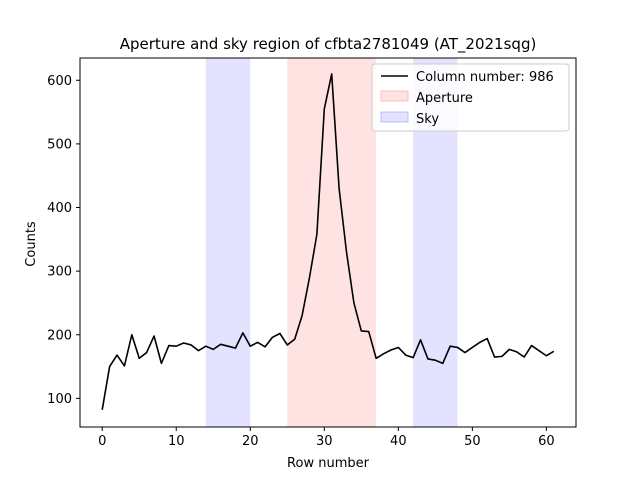 This screenshot has width=640, height=480. What do you see at coordinates (59, 335) in the screenshot?
I see `y-tick-label: 200` at bounding box center [59, 335].